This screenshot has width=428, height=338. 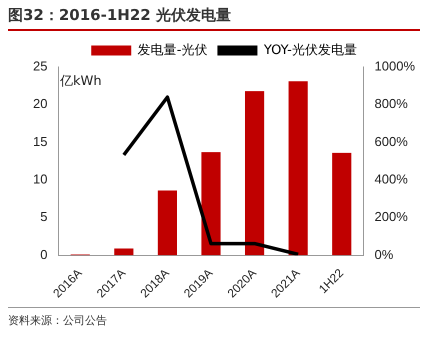 I want to click on y2-tick-label: 800%, so click(x=391, y=104).